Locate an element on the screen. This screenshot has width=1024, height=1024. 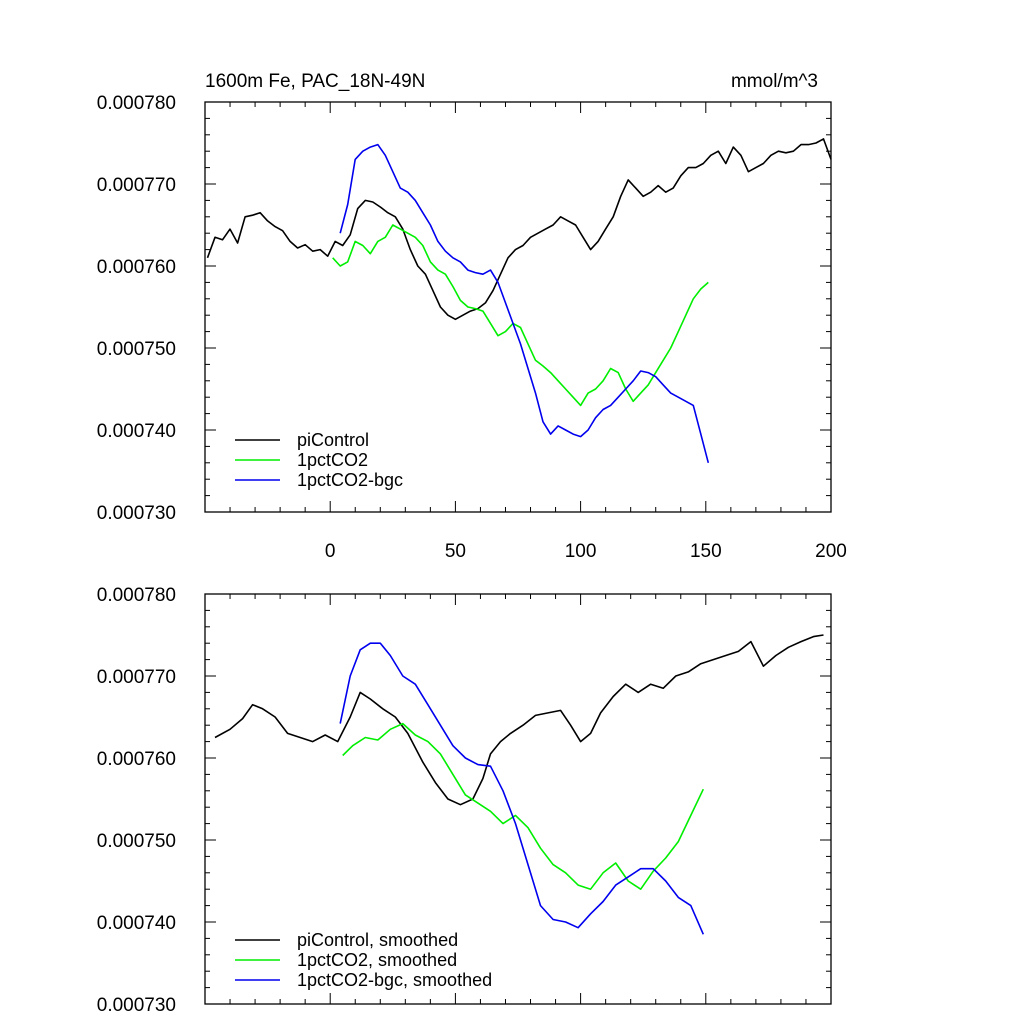
x-tick-label: 0 is located at coordinates (330, 551).